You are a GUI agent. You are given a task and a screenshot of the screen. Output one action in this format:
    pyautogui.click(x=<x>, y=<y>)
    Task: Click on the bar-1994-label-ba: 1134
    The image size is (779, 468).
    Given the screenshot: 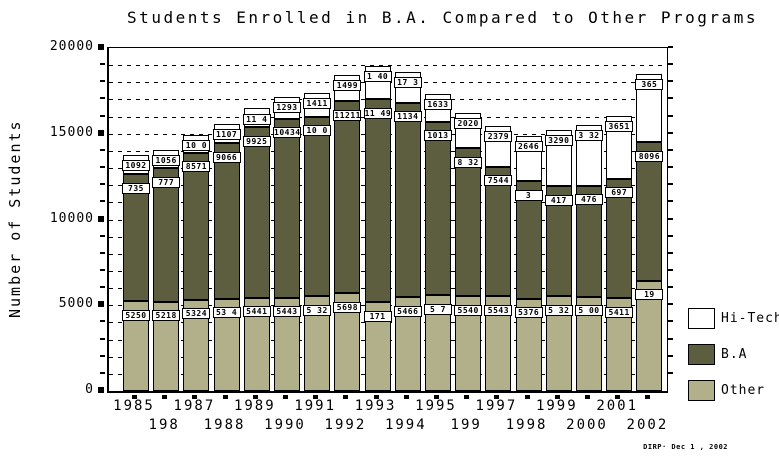 What is the action you would take?
    pyautogui.click(x=407, y=117)
    